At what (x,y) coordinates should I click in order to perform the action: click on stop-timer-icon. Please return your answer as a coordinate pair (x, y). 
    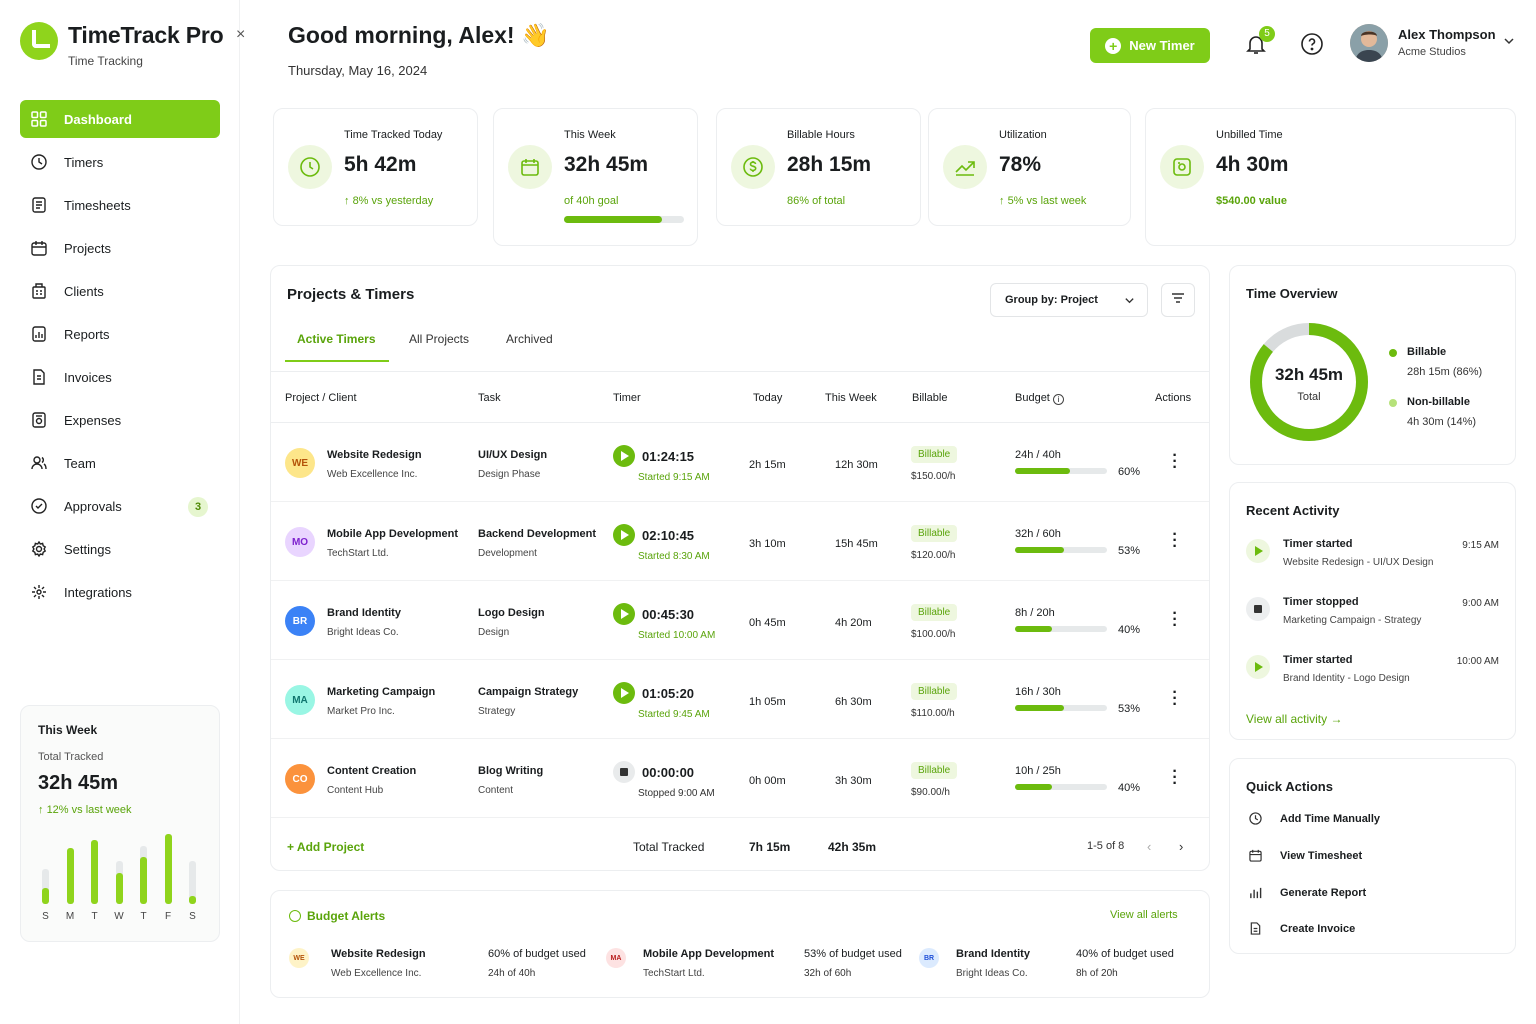
    Looking at the image, I should click on (624, 772).